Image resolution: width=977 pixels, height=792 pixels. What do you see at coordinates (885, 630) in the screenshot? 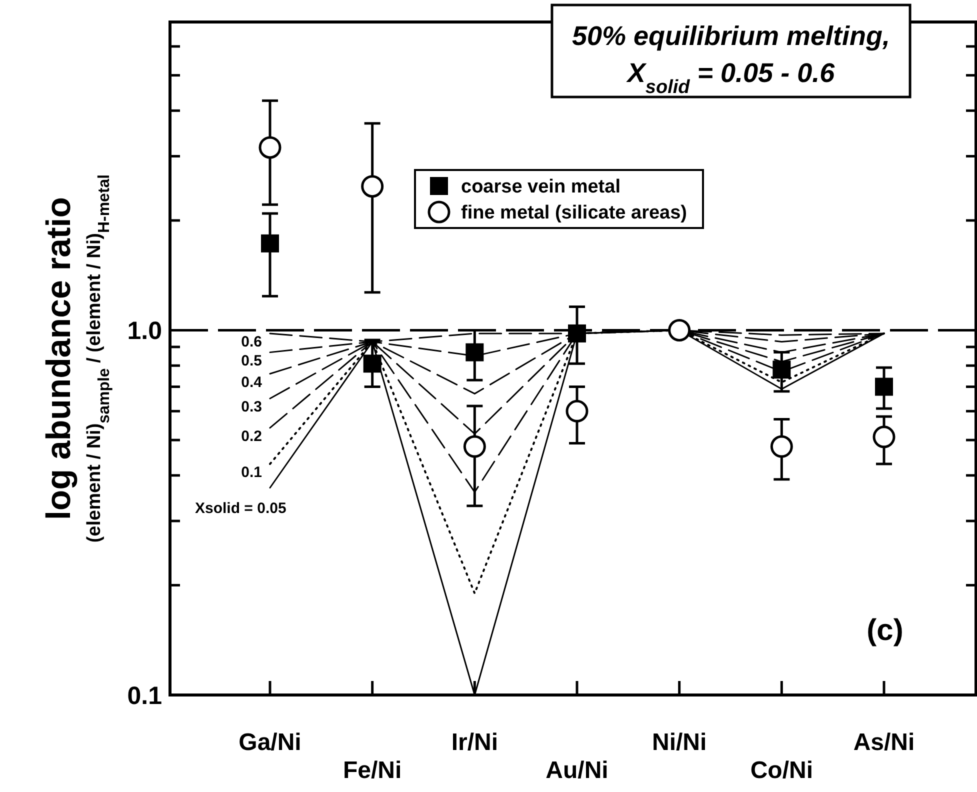
I see `annotation: (c)` at bounding box center [885, 630].